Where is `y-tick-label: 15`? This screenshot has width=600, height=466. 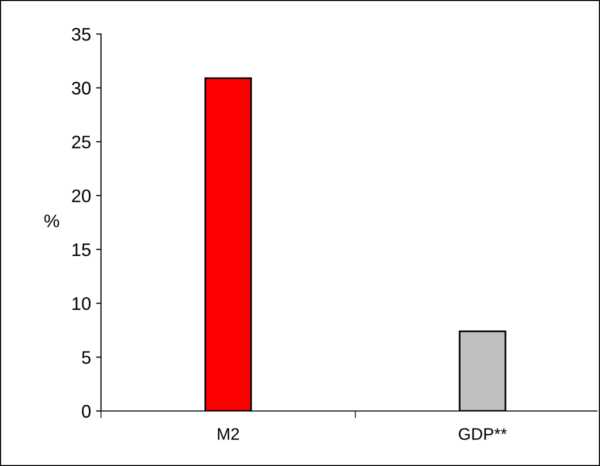 y-tick-label: 15 is located at coordinates (81, 250).